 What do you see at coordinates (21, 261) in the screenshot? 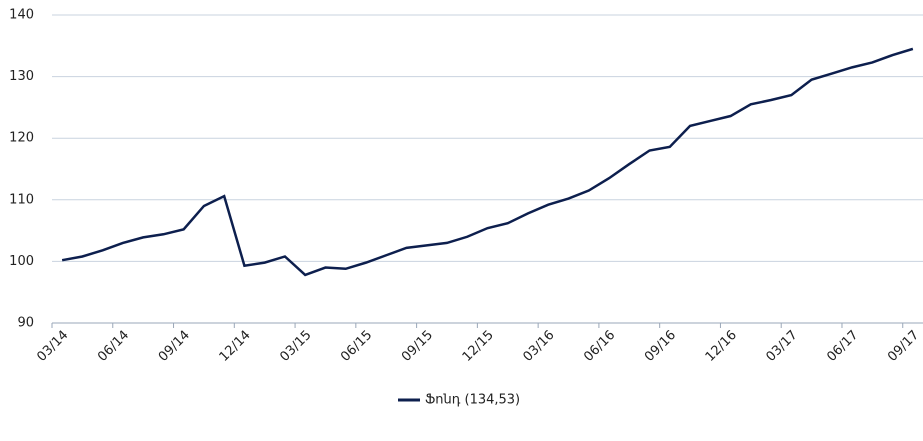
I see `y-tick-label: 100` at bounding box center [21, 261].